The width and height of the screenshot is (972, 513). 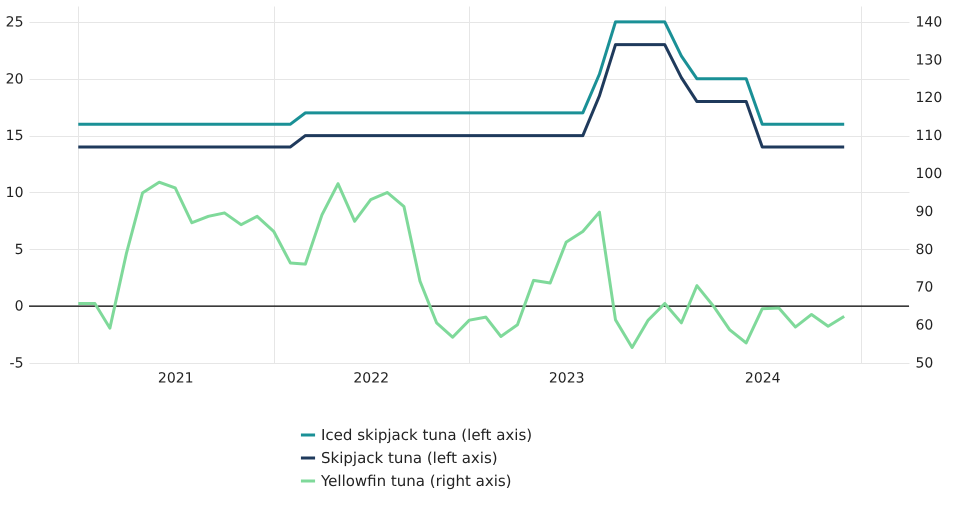 What do you see at coordinates (762, 378) in the screenshot?
I see `x-tick-label: 2024` at bounding box center [762, 378].